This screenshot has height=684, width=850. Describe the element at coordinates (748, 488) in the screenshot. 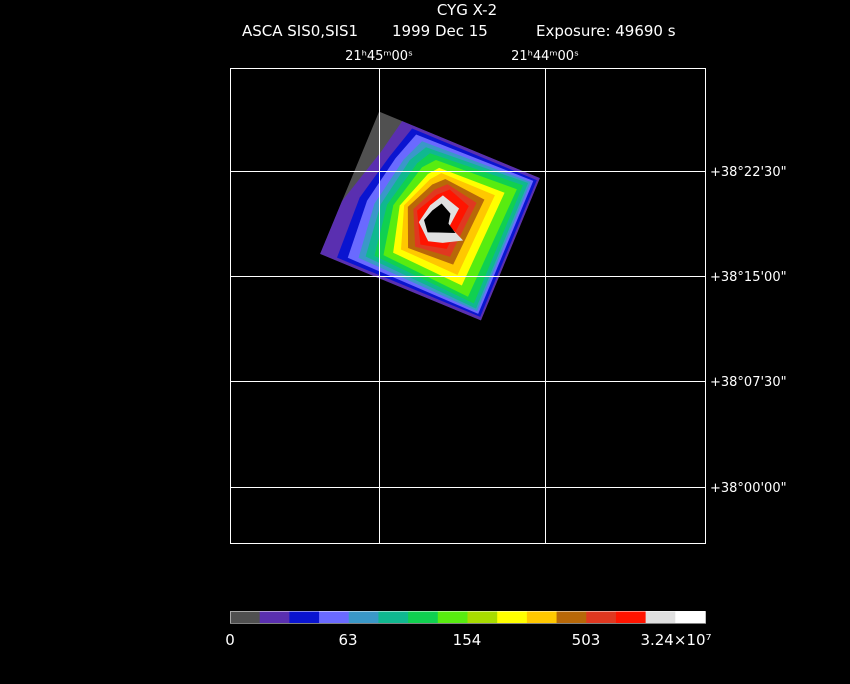

I see `dec-label: +38°00'00"` at that location.